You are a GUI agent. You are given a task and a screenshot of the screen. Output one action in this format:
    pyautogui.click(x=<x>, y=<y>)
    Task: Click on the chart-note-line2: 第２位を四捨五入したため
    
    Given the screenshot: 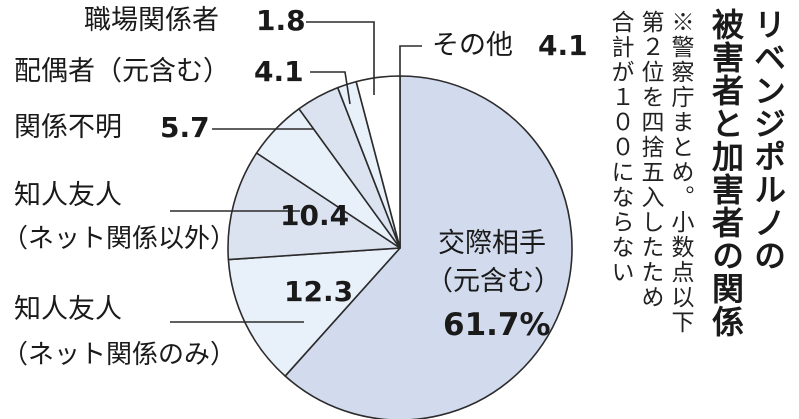 What is the action you would take?
    pyautogui.click(x=650, y=160)
    